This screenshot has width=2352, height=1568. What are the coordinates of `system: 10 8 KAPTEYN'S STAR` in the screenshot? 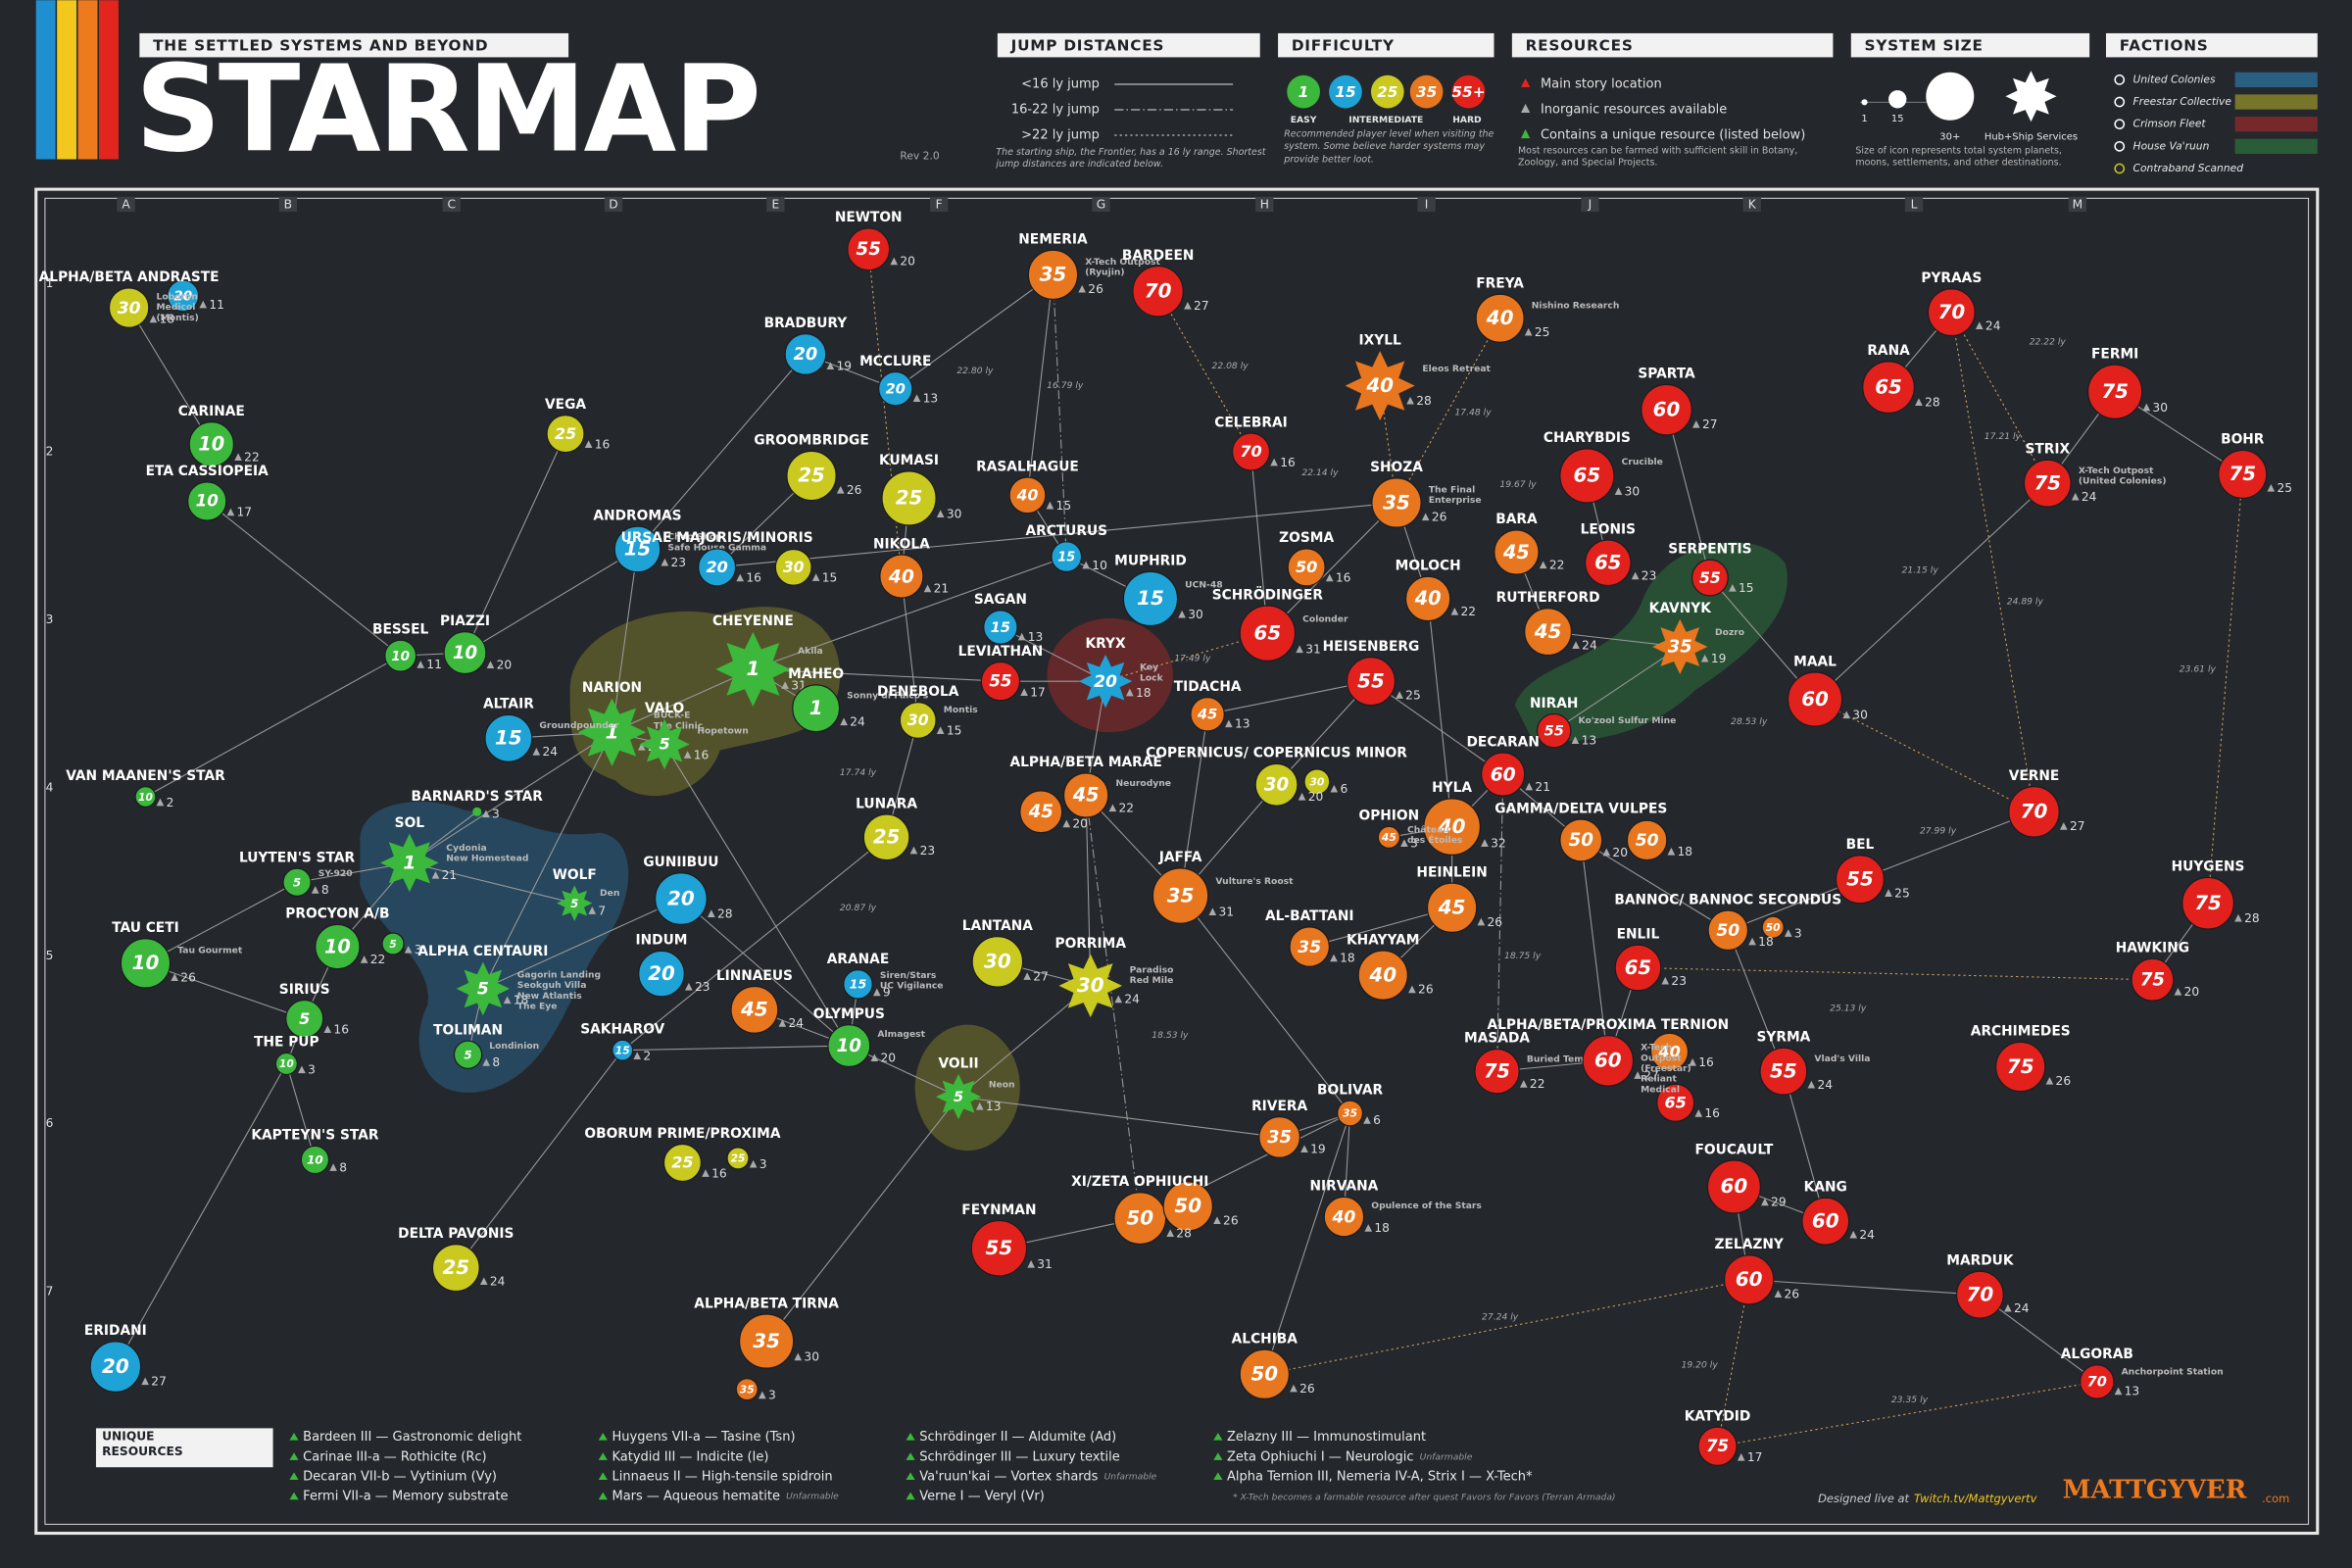 It's located at (315, 1151).